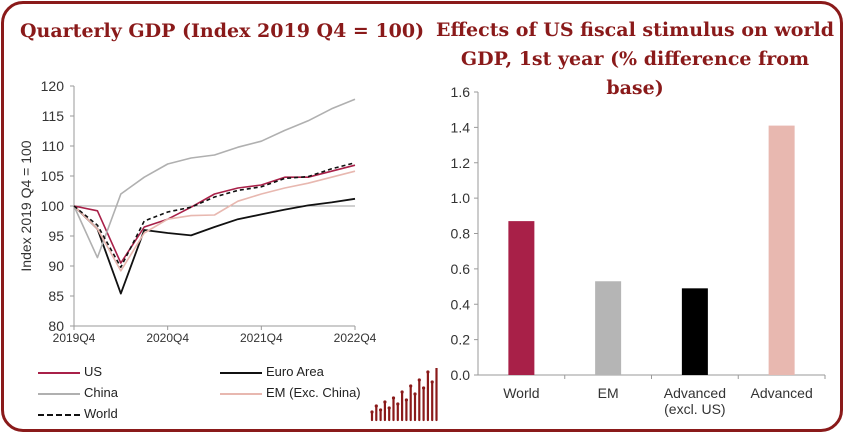 The image size is (848, 437). I want to click on legend-label: World, so click(101, 413).